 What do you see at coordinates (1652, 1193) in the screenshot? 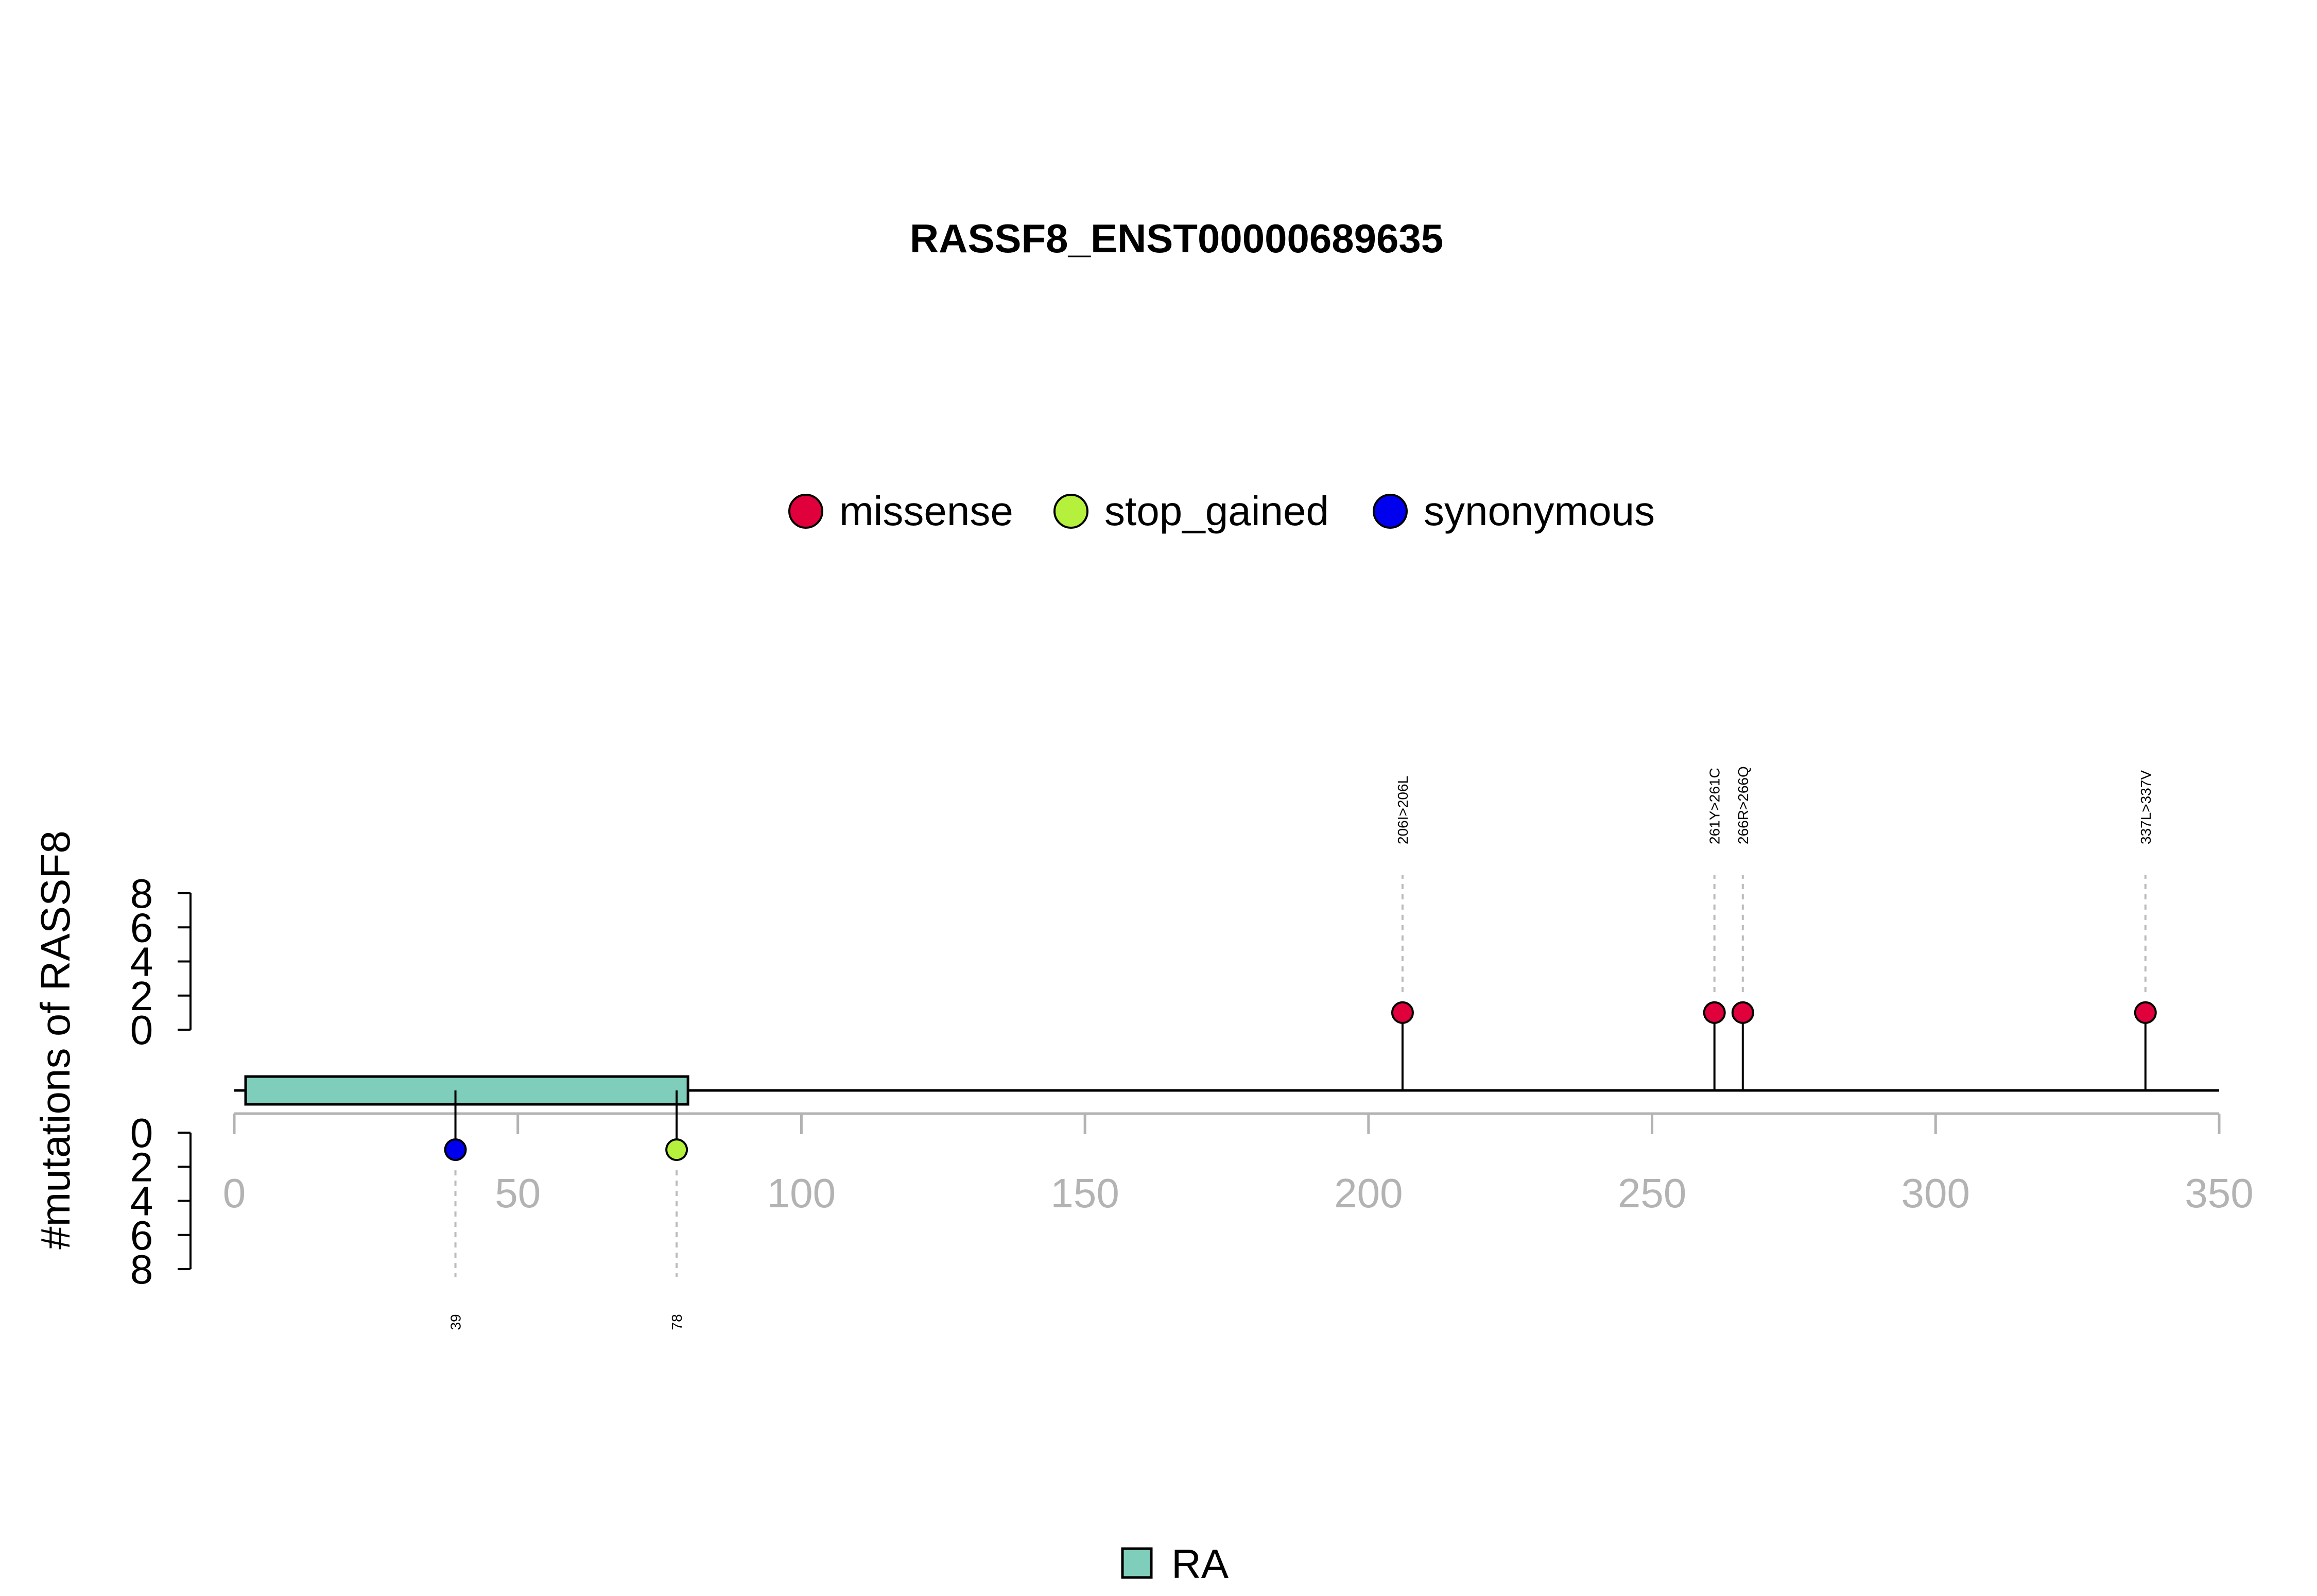
I see `x-tick-label-250: 250` at bounding box center [1652, 1193].